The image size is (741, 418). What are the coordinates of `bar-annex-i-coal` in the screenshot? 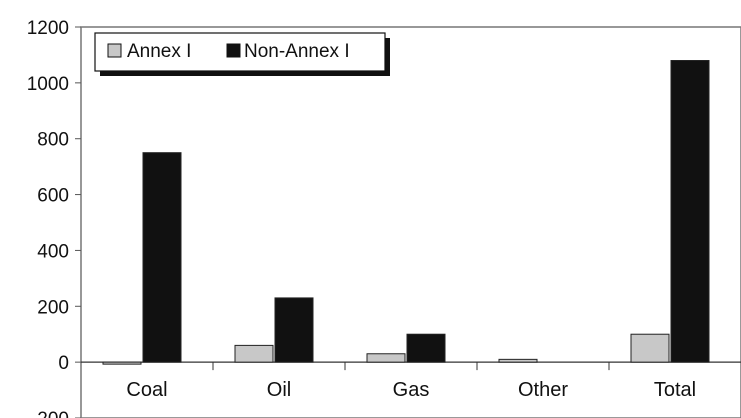 It's located at (122, 363).